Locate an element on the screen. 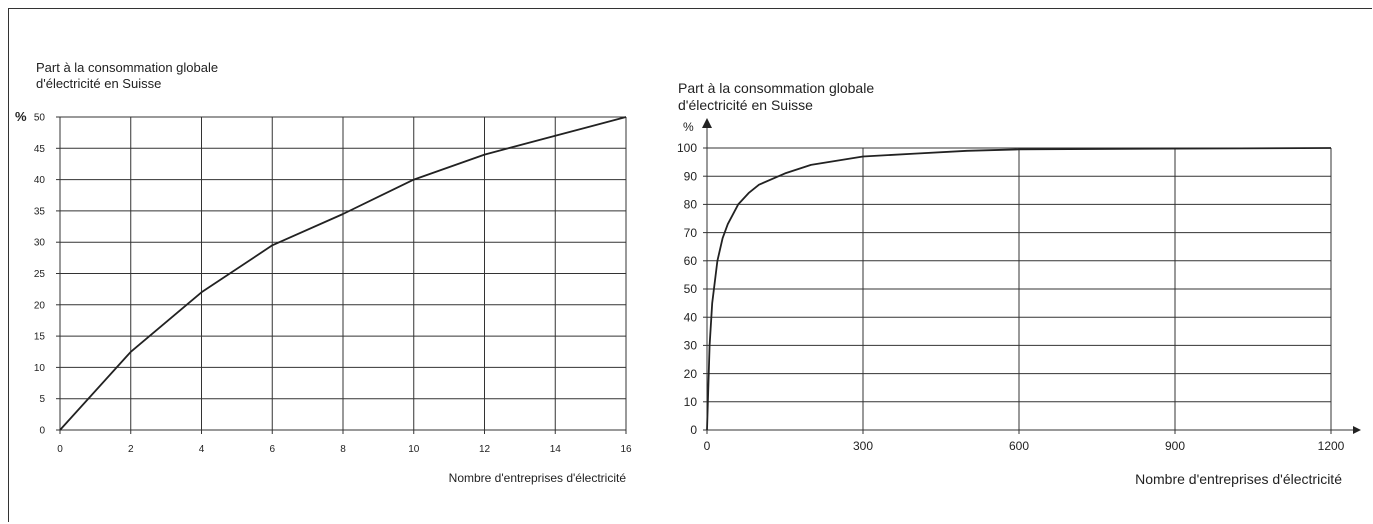 The height and width of the screenshot is (524, 1373). left-y-tick-label: 50 is located at coordinates (40, 118).